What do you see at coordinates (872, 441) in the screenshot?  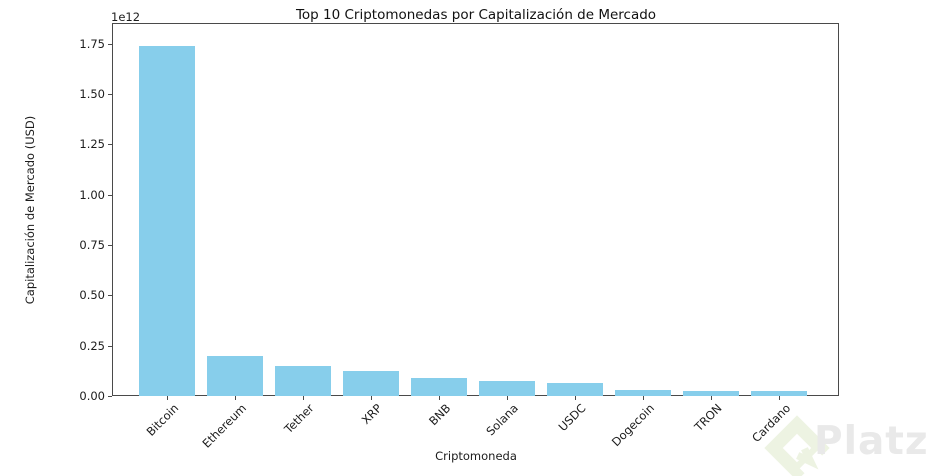 I see `platzi-wordmark: Platzi` at bounding box center [872, 441].